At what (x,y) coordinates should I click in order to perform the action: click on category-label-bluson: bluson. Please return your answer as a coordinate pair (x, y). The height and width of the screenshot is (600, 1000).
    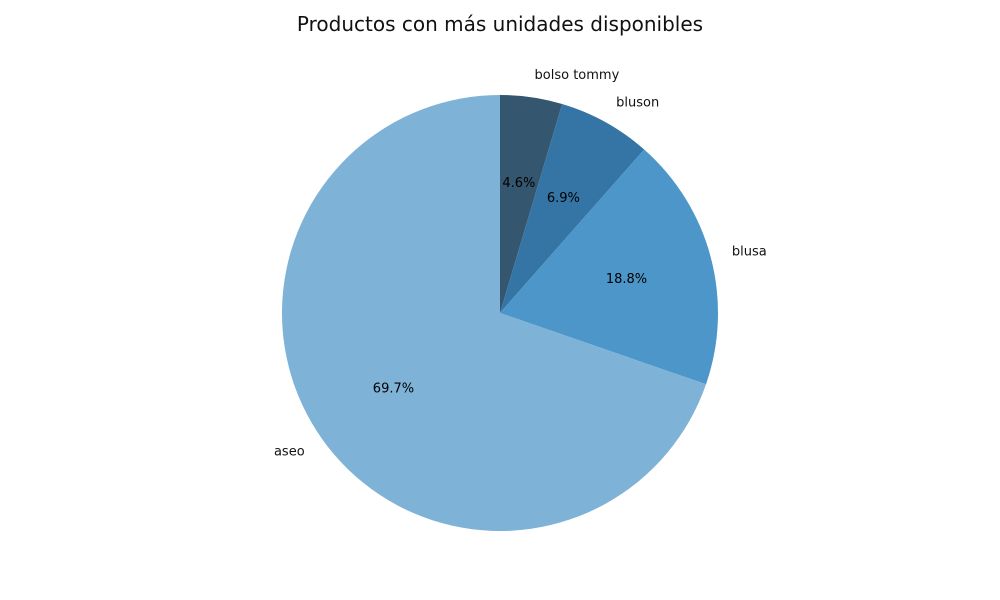
    Looking at the image, I should click on (637, 103).